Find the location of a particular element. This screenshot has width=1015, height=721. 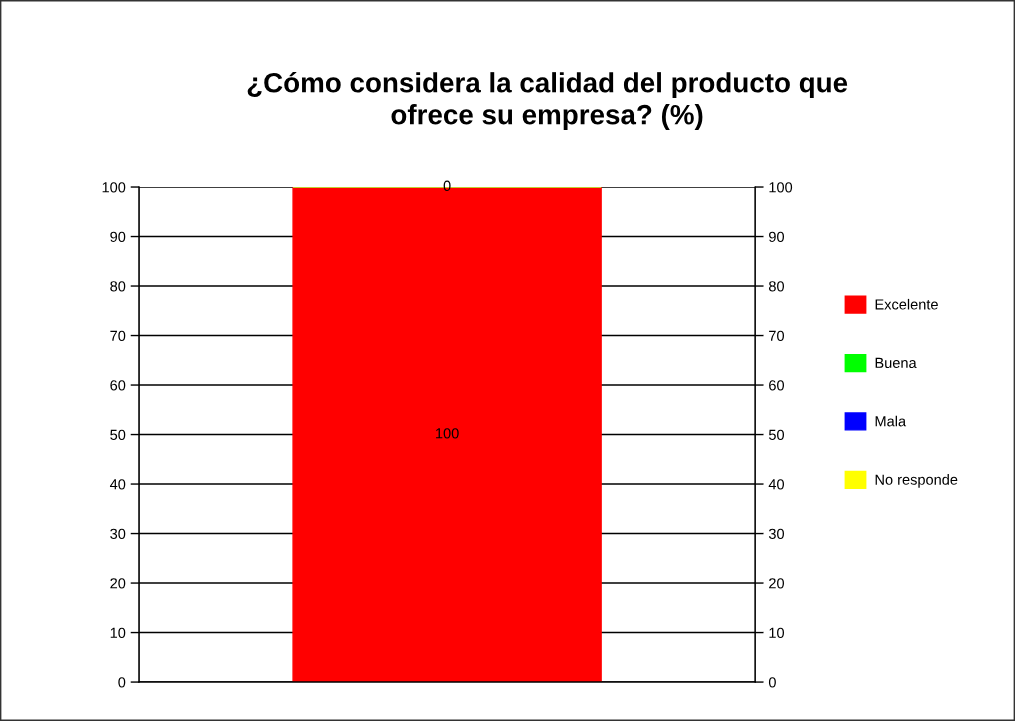

y-tick-label: 50 is located at coordinates (118, 434).